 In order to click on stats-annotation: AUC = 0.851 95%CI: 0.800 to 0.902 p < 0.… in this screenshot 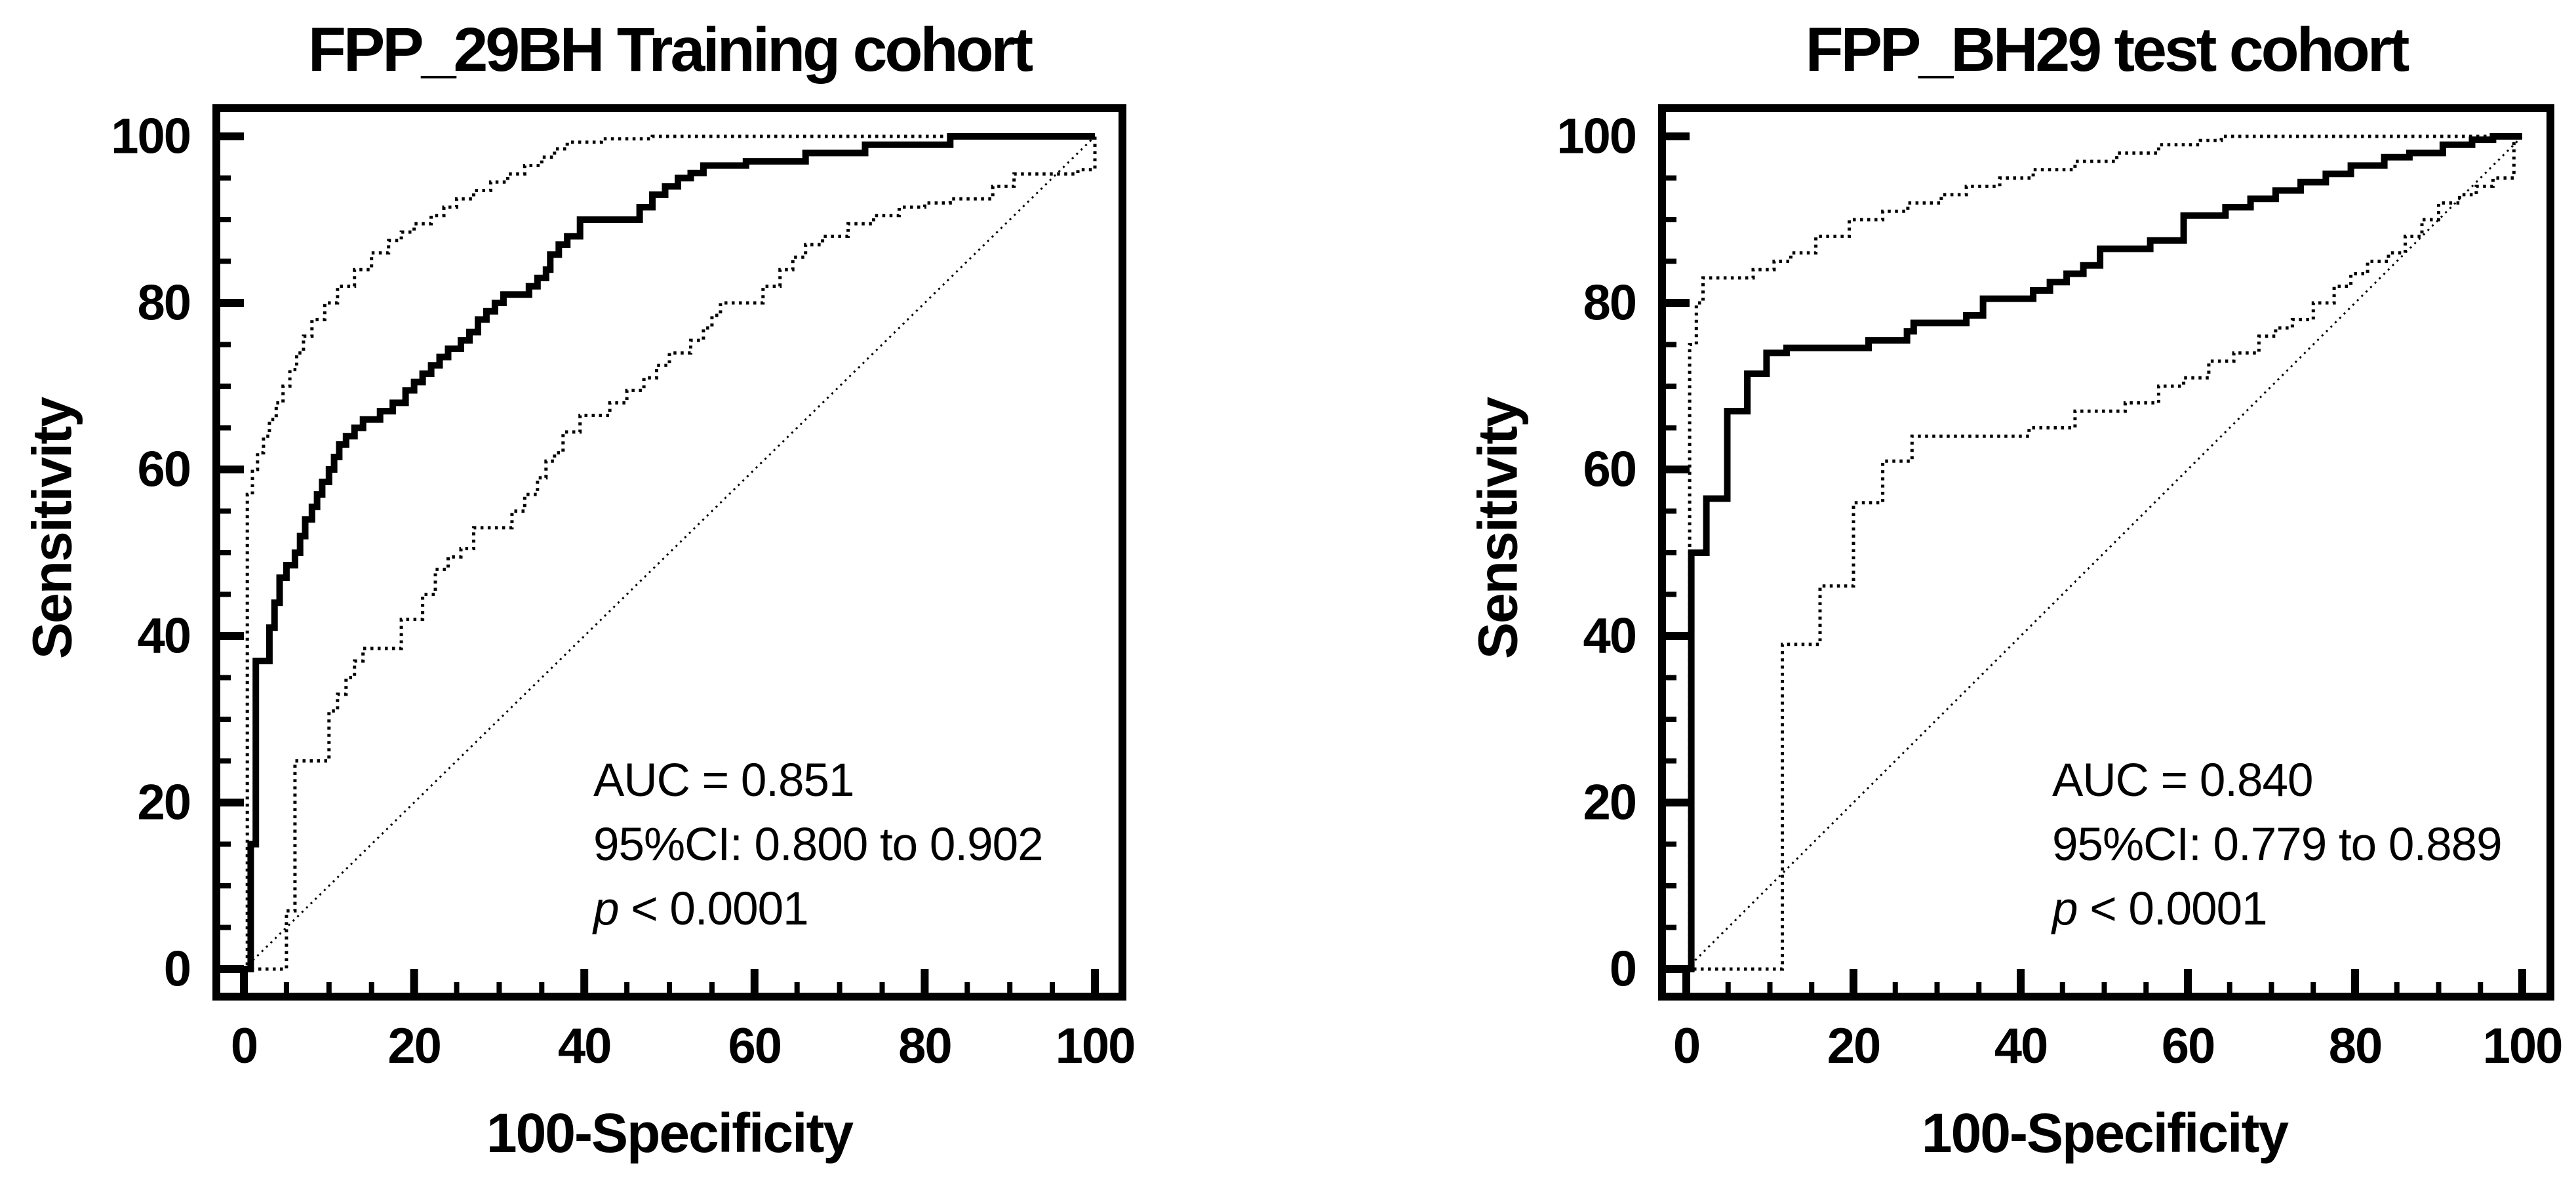, I will do `click(818, 845)`.